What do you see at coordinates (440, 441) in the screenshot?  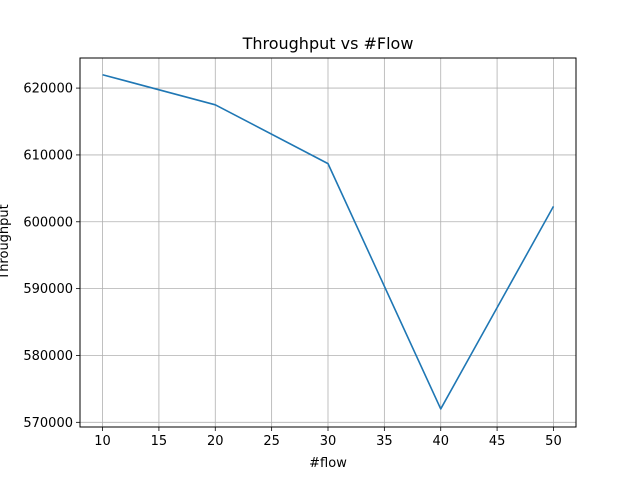 I see `x-tick-label: 40` at bounding box center [440, 441].